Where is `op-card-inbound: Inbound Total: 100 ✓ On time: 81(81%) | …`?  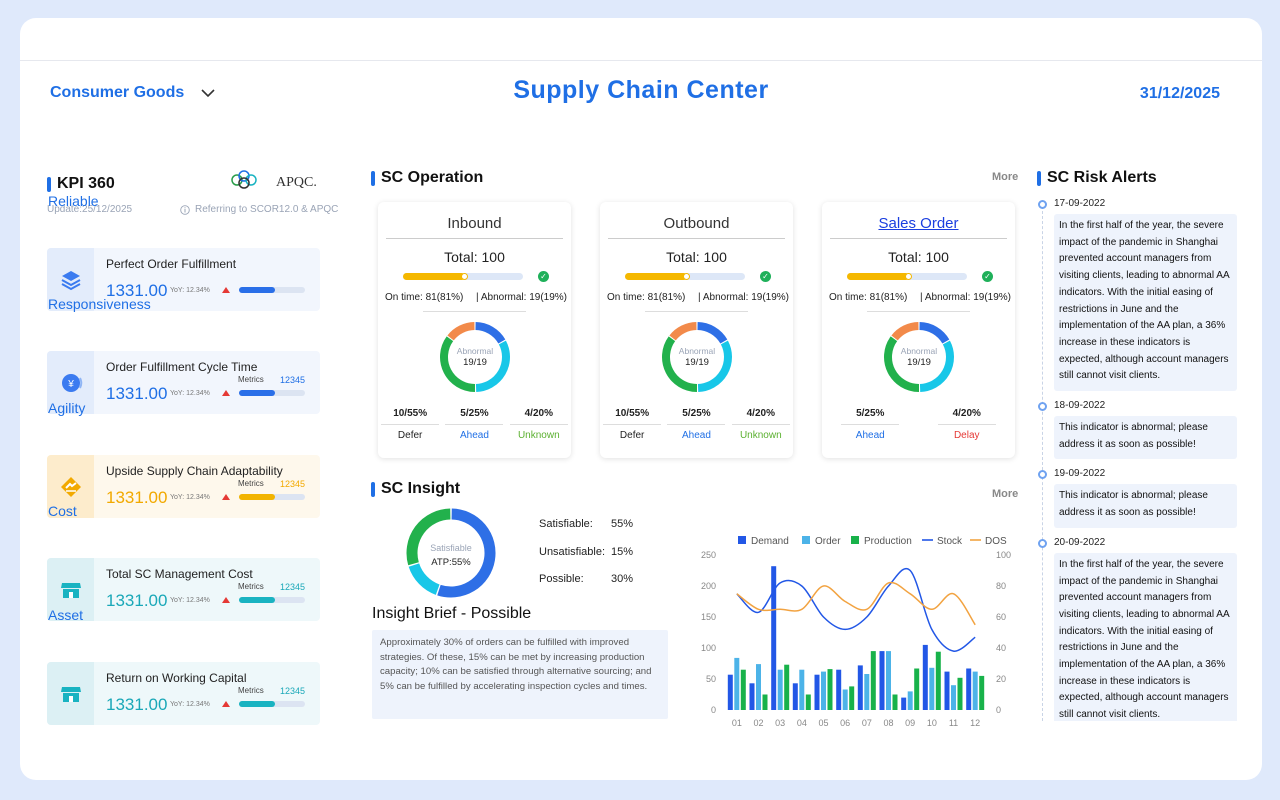 op-card-inbound: Inbound Total: 100 ✓ On time: 81(81%) | … is located at coordinates (474, 330).